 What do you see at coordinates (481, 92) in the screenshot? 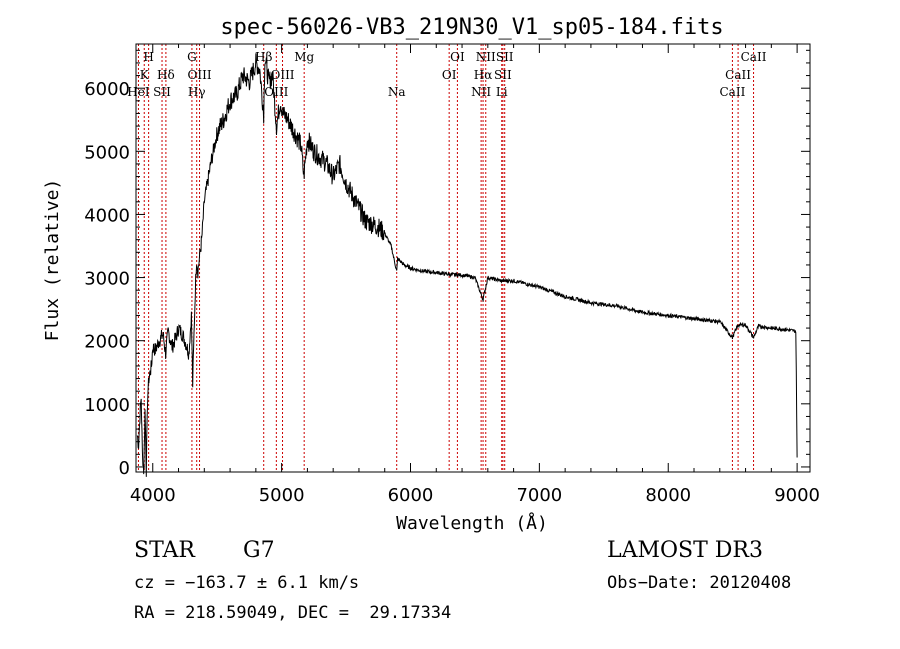
I see `spectral-line-label-15: NII` at bounding box center [481, 92].